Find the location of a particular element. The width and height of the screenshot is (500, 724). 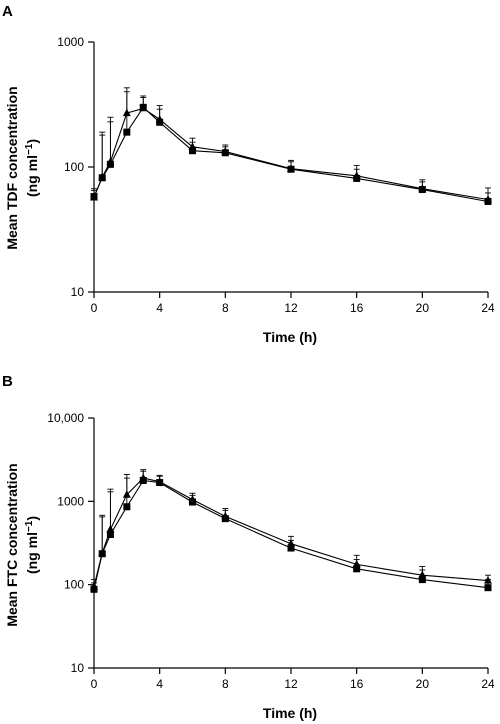

y-tick-label: 10,000 is located at coordinates (65, 418).